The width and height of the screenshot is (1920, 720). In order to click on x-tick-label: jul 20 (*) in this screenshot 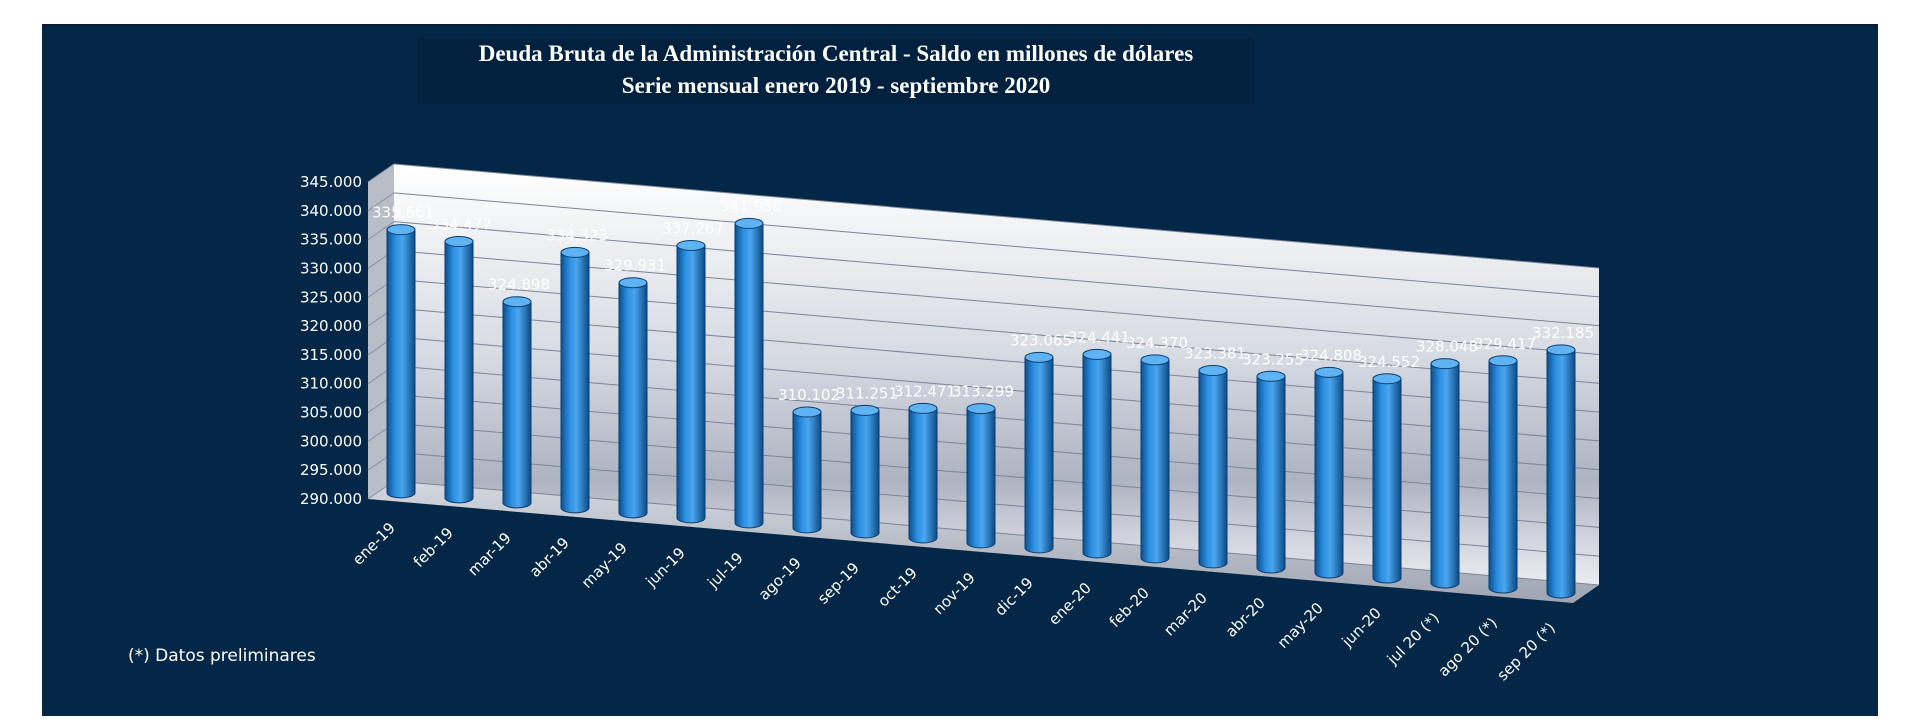, I will do `click(1413, 639)`.